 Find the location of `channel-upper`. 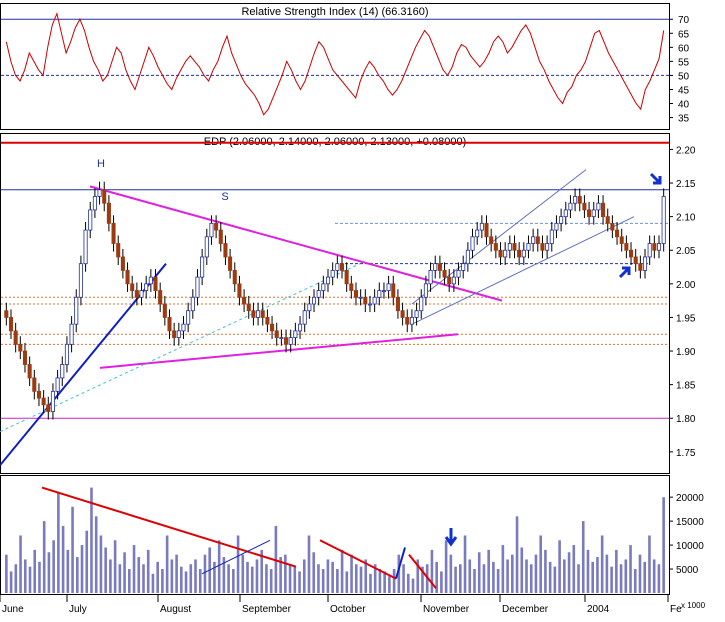

channel-upper is located at coordinates (499, 237).